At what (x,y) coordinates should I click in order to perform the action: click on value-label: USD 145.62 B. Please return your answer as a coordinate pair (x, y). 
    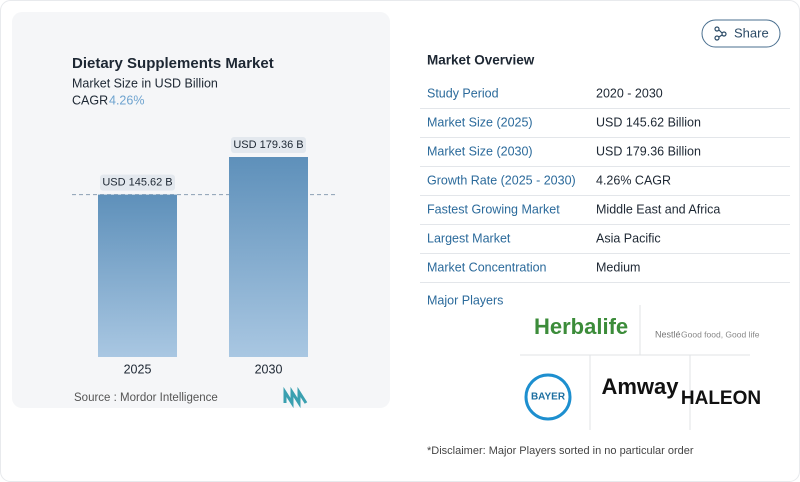
    Looking at the image, I should click on (137, 183).